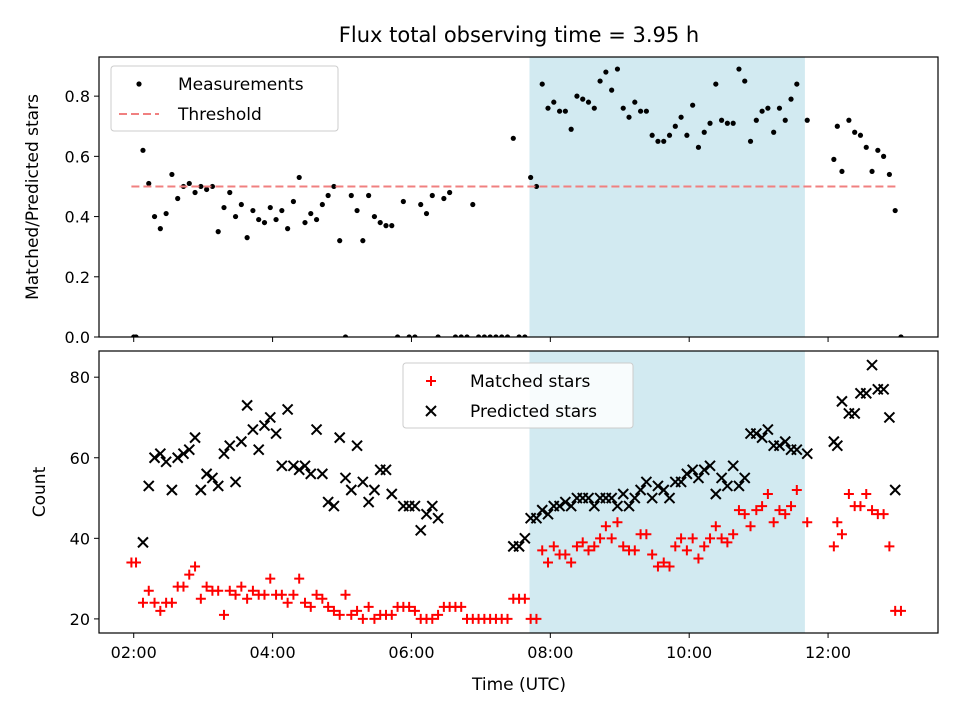 The width and height of the screenshot is (960, 720). Describe the element at coordinates (667, 197) in the screenshot. I see `observing-span` at that location.